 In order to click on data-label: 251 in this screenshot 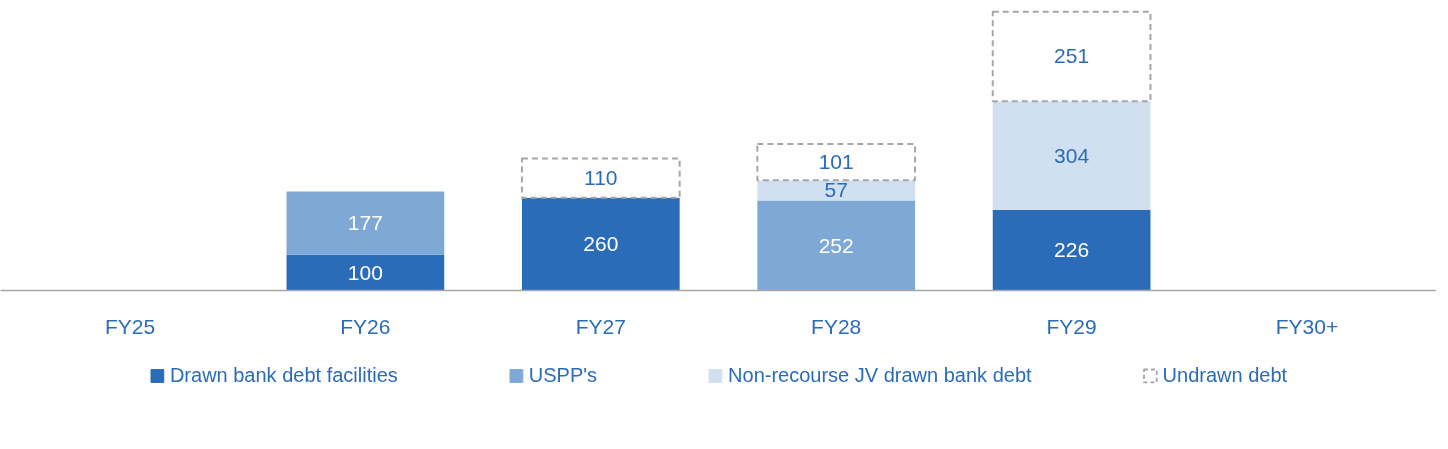, I will do `click(1072, 56)`.